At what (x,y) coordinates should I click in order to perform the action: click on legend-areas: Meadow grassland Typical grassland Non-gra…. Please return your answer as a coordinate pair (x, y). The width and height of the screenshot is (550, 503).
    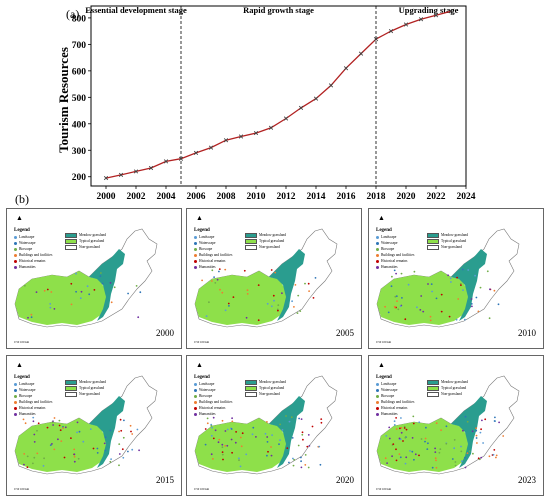
    Looking at the image, I should click on (447, 388).